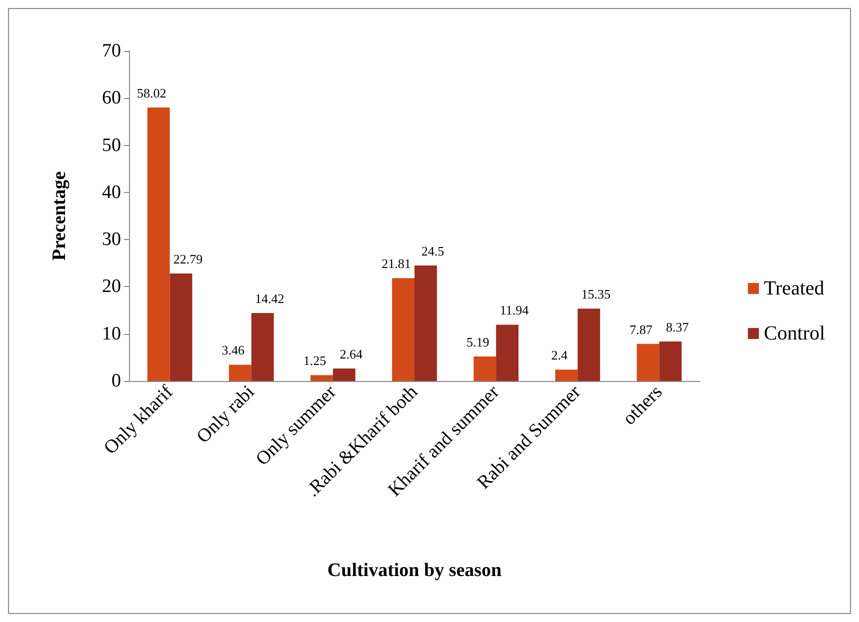 Image resolution: width=859 pixels, height=622 pixels. What do you see at coordinates (352, 354) in the screenshot?
I see `data-label: 2.64` at bounding box center [352, 354].